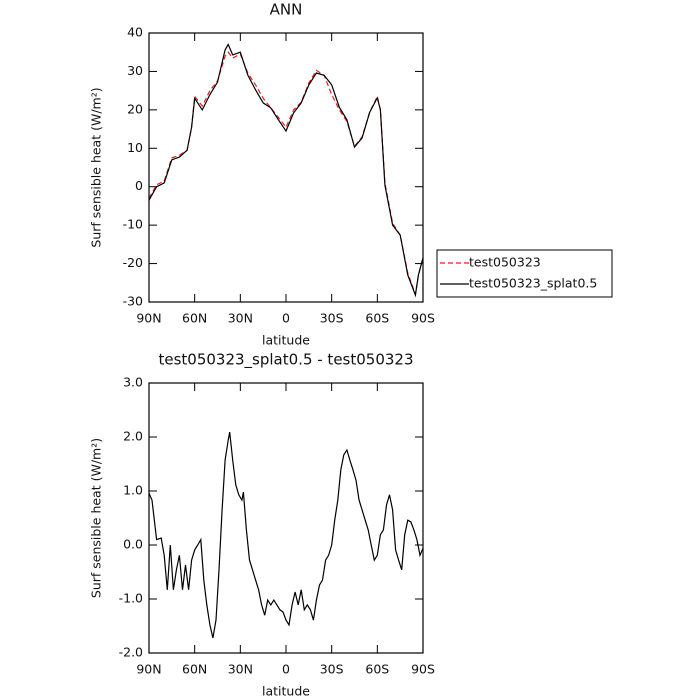  What do you see at coordinates (131, 598) in the screenshot?
I see `y-tick-label: -1.0` at bounding box center [131, 598].